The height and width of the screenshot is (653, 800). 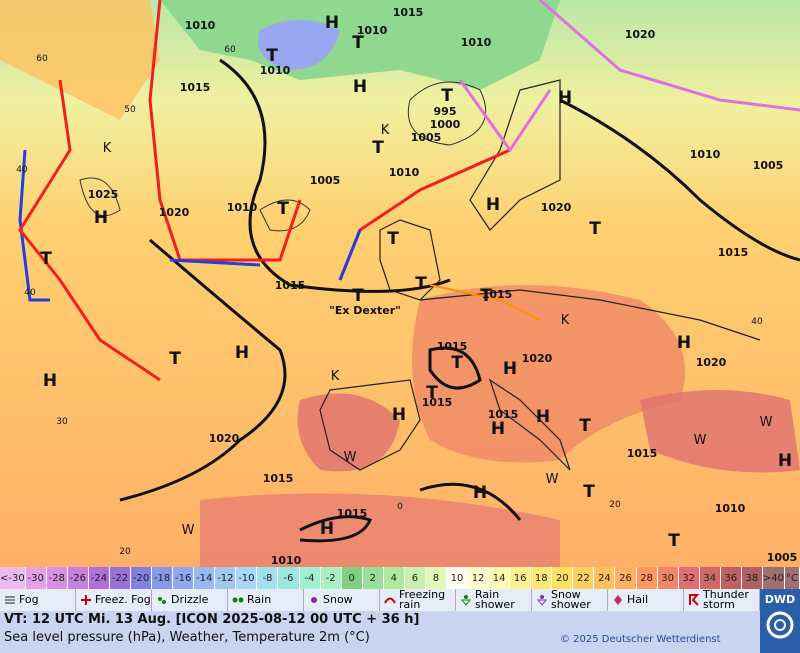 I want to click on temperature-cell: >40, so click(x=774, y=578).